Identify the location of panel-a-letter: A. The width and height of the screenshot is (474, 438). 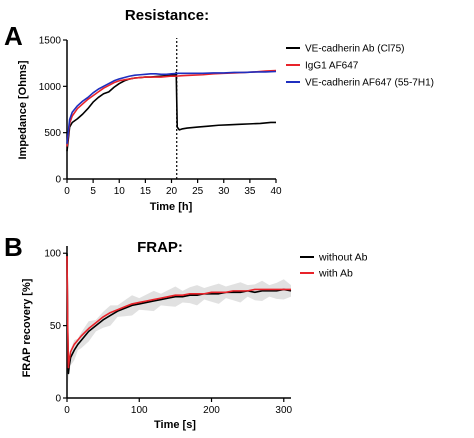
(13, 36).